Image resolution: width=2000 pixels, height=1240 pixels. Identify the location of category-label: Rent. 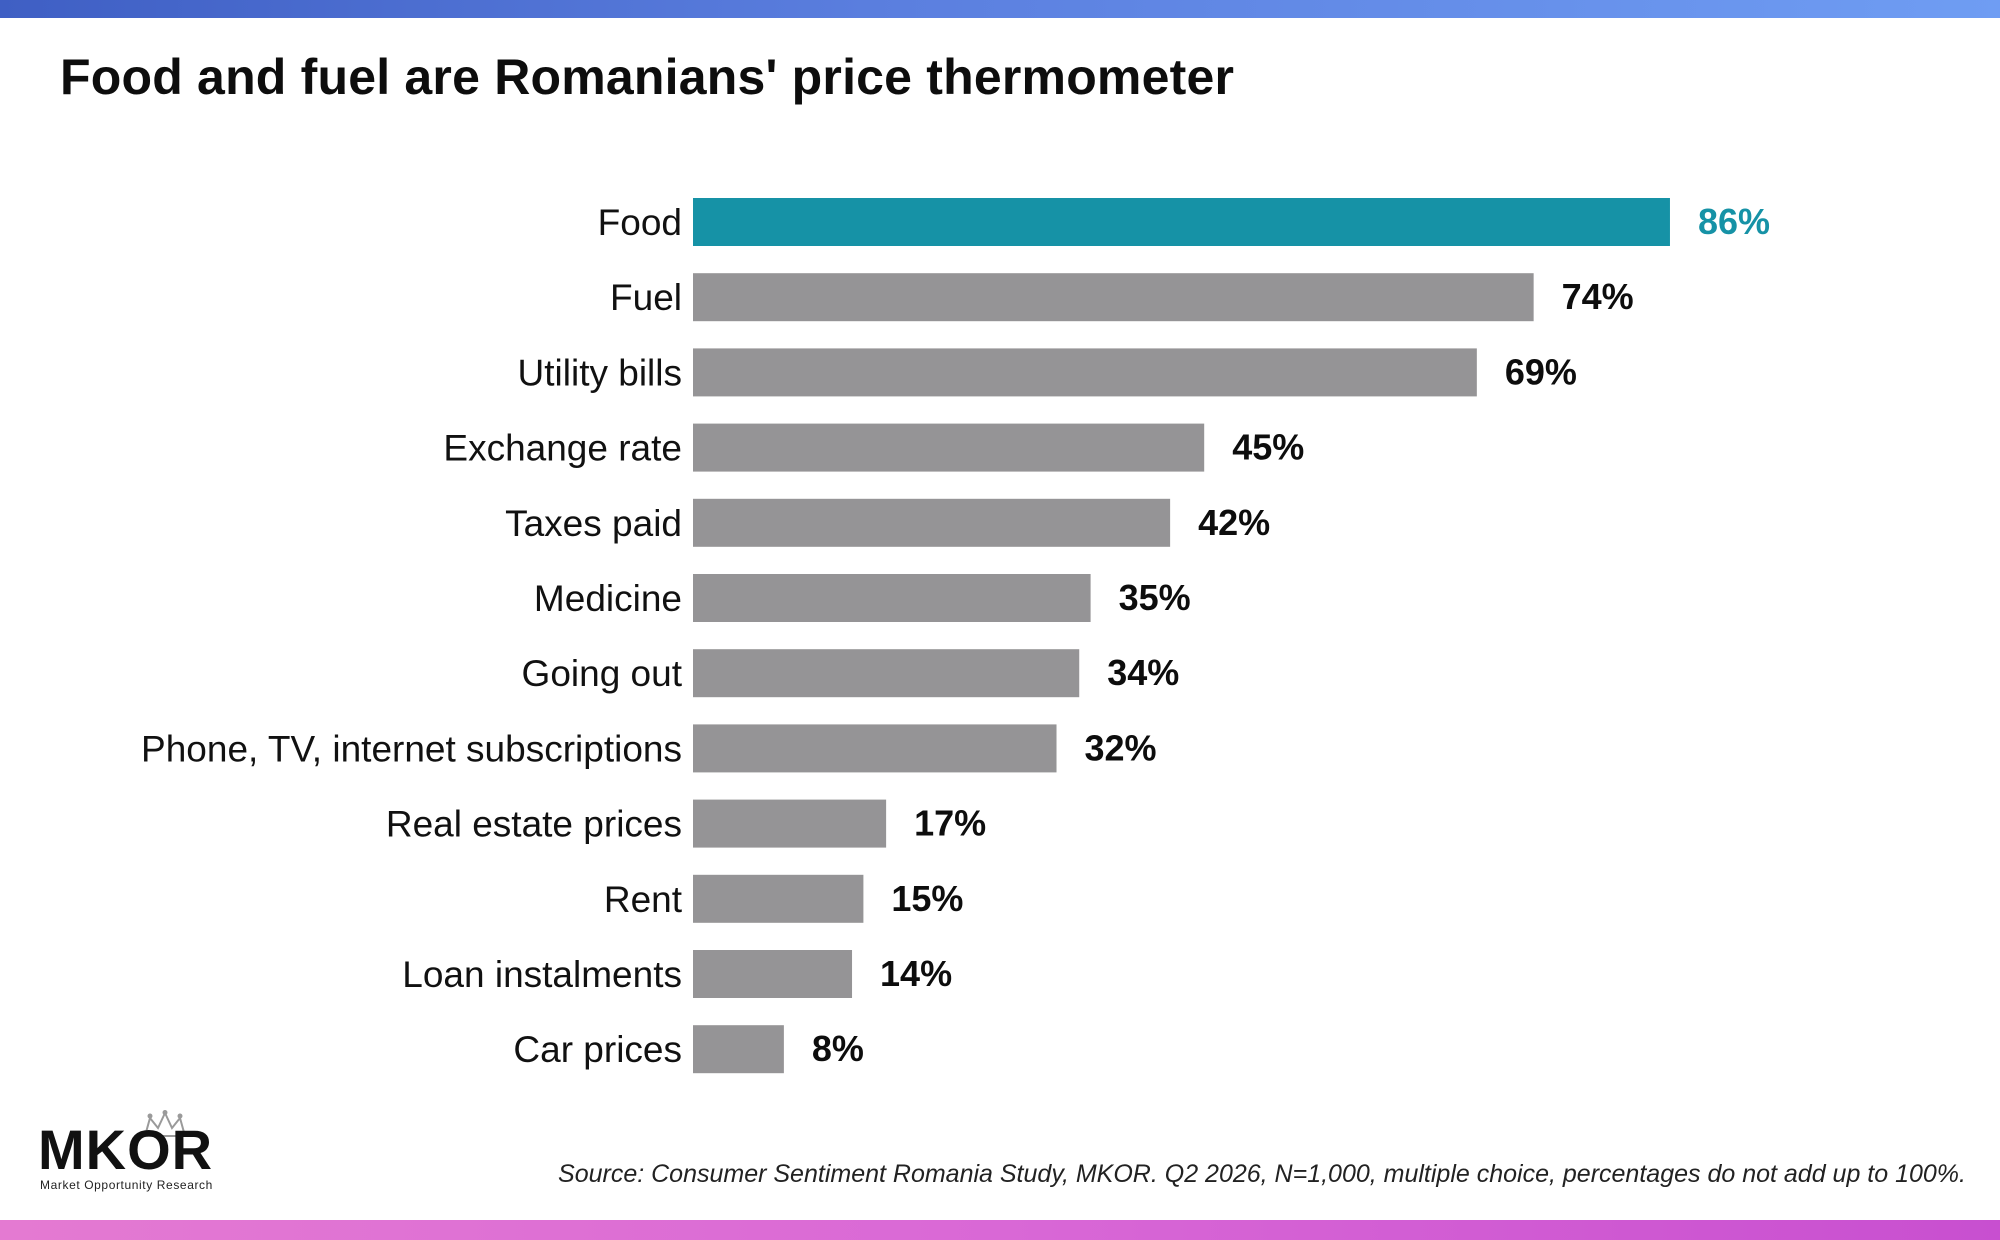
(643, 899).